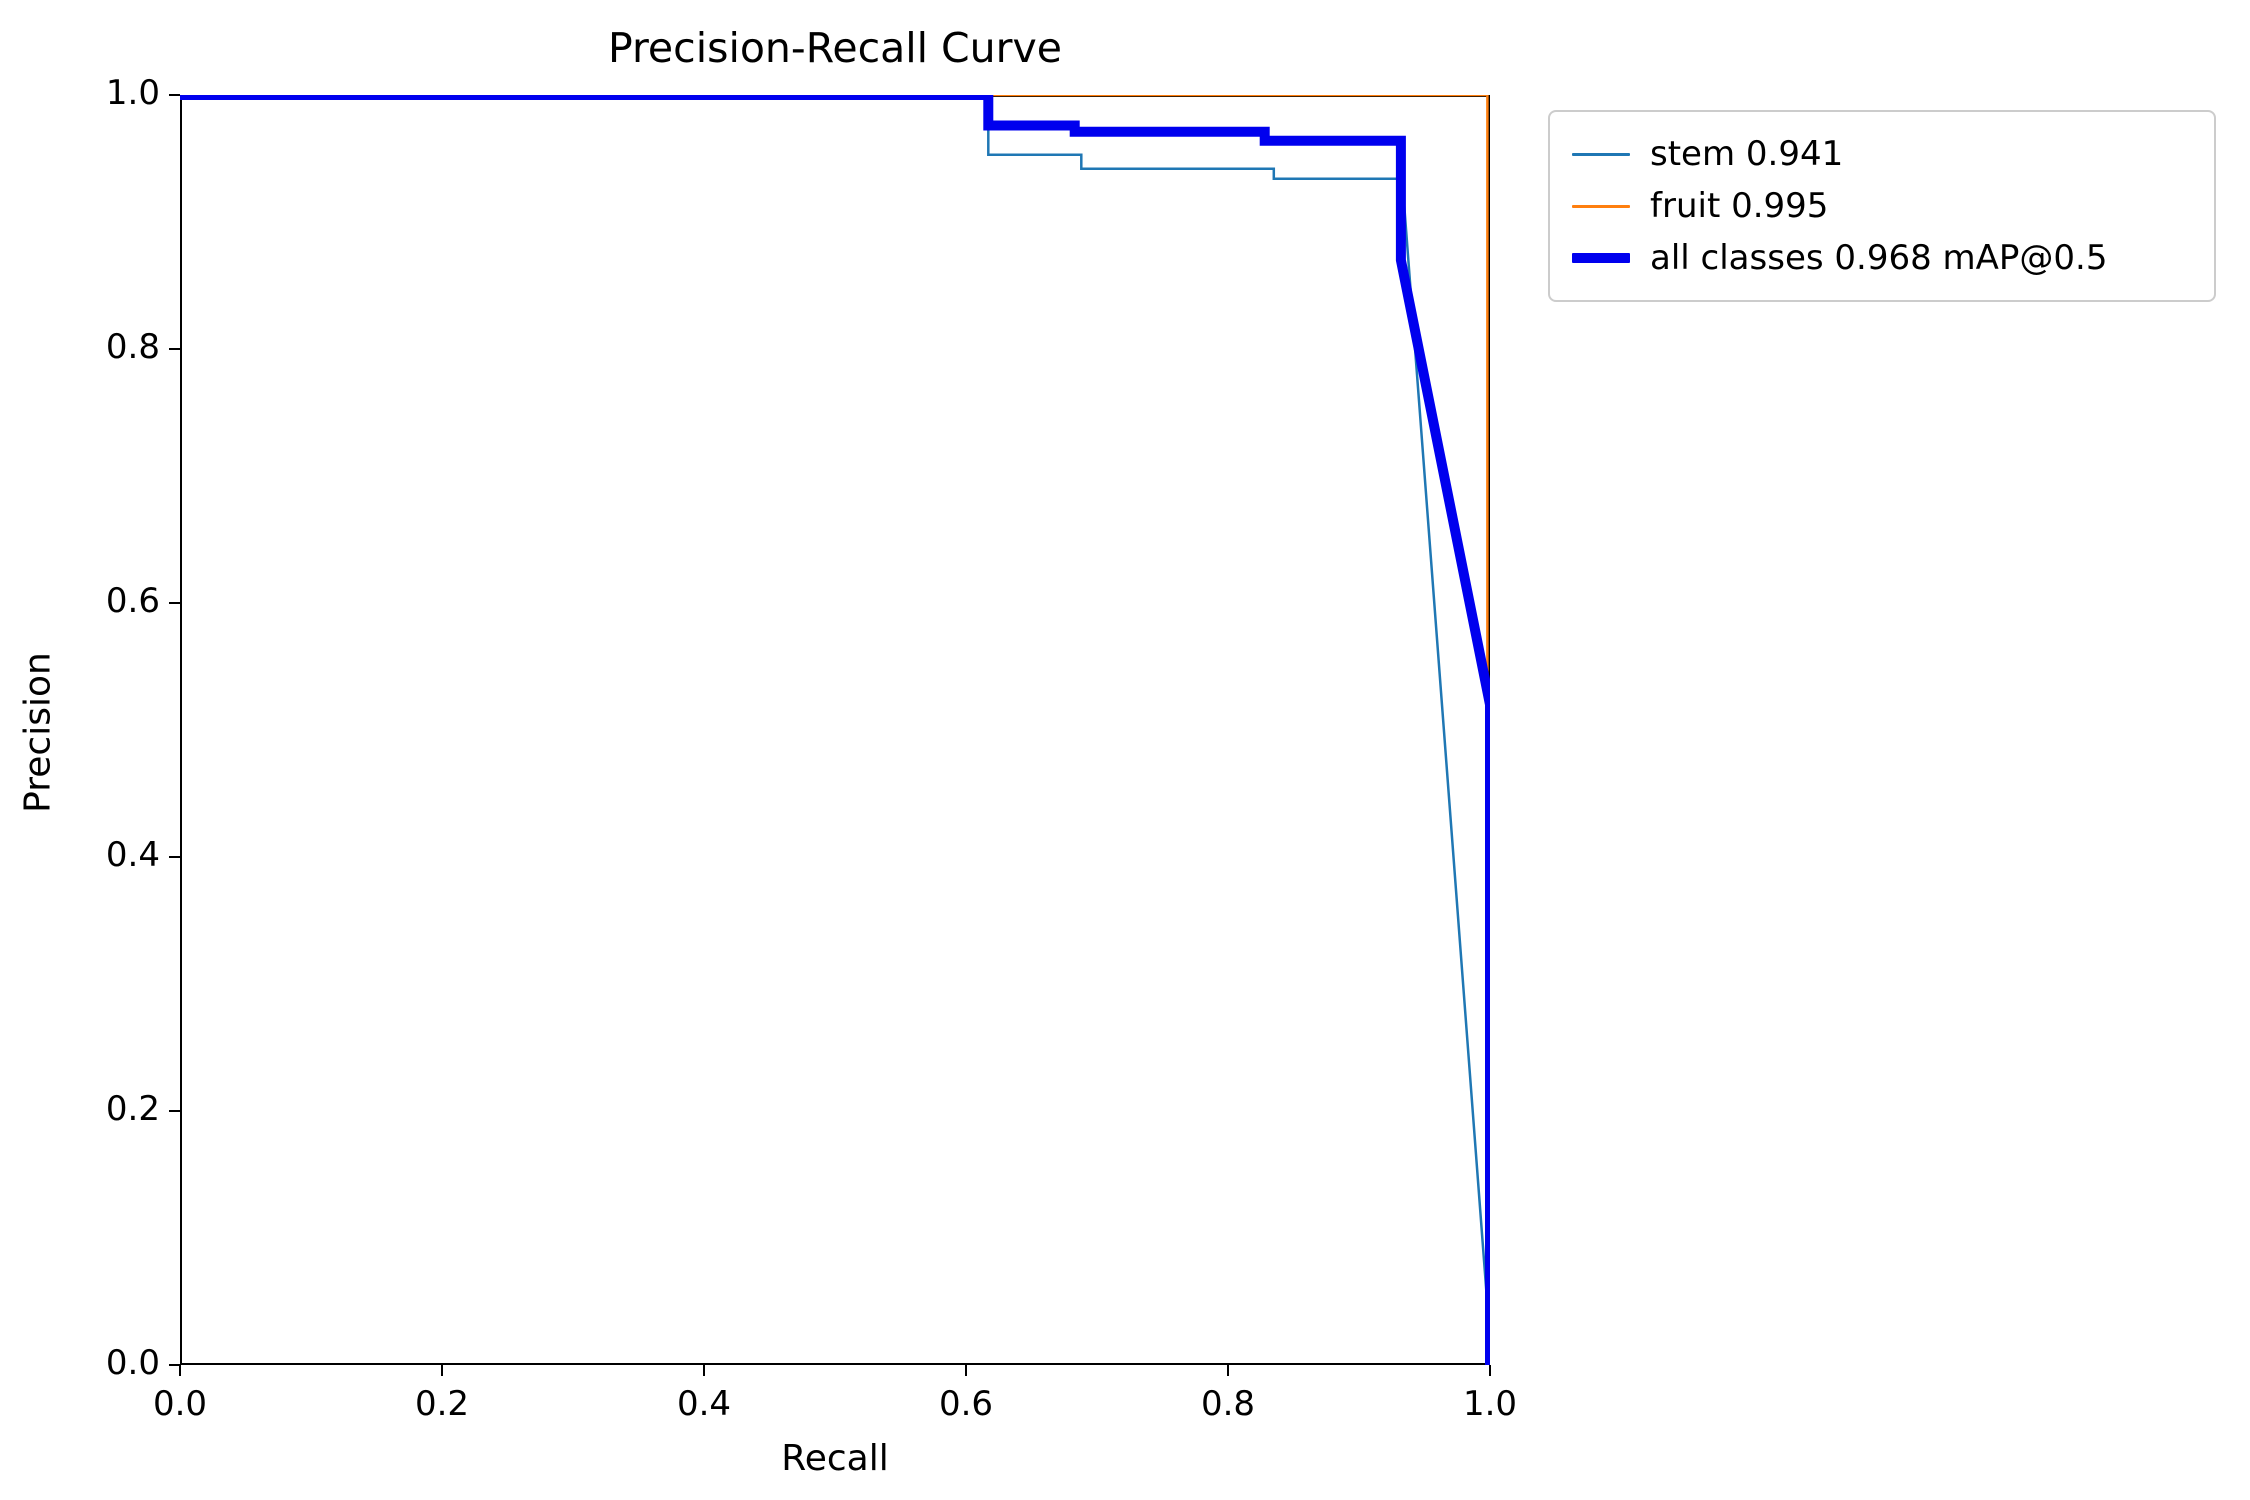  What do you see at coordinates (1601, 154) in the screenshot?
I see `legend-line-sample-stem` at bounding box center [1601, 154].